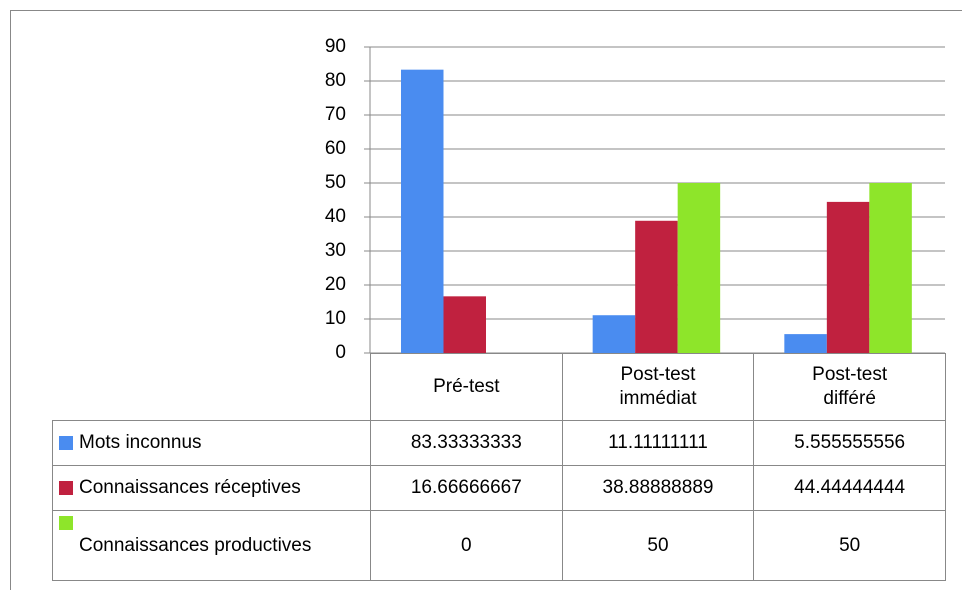  I want to click on data-label: 11.11111111, so click(658, 443).